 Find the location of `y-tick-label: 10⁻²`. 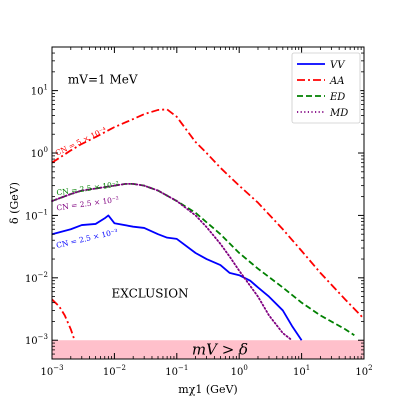

y-tick-label: 10⁻² is located at coordinates (36, 278).